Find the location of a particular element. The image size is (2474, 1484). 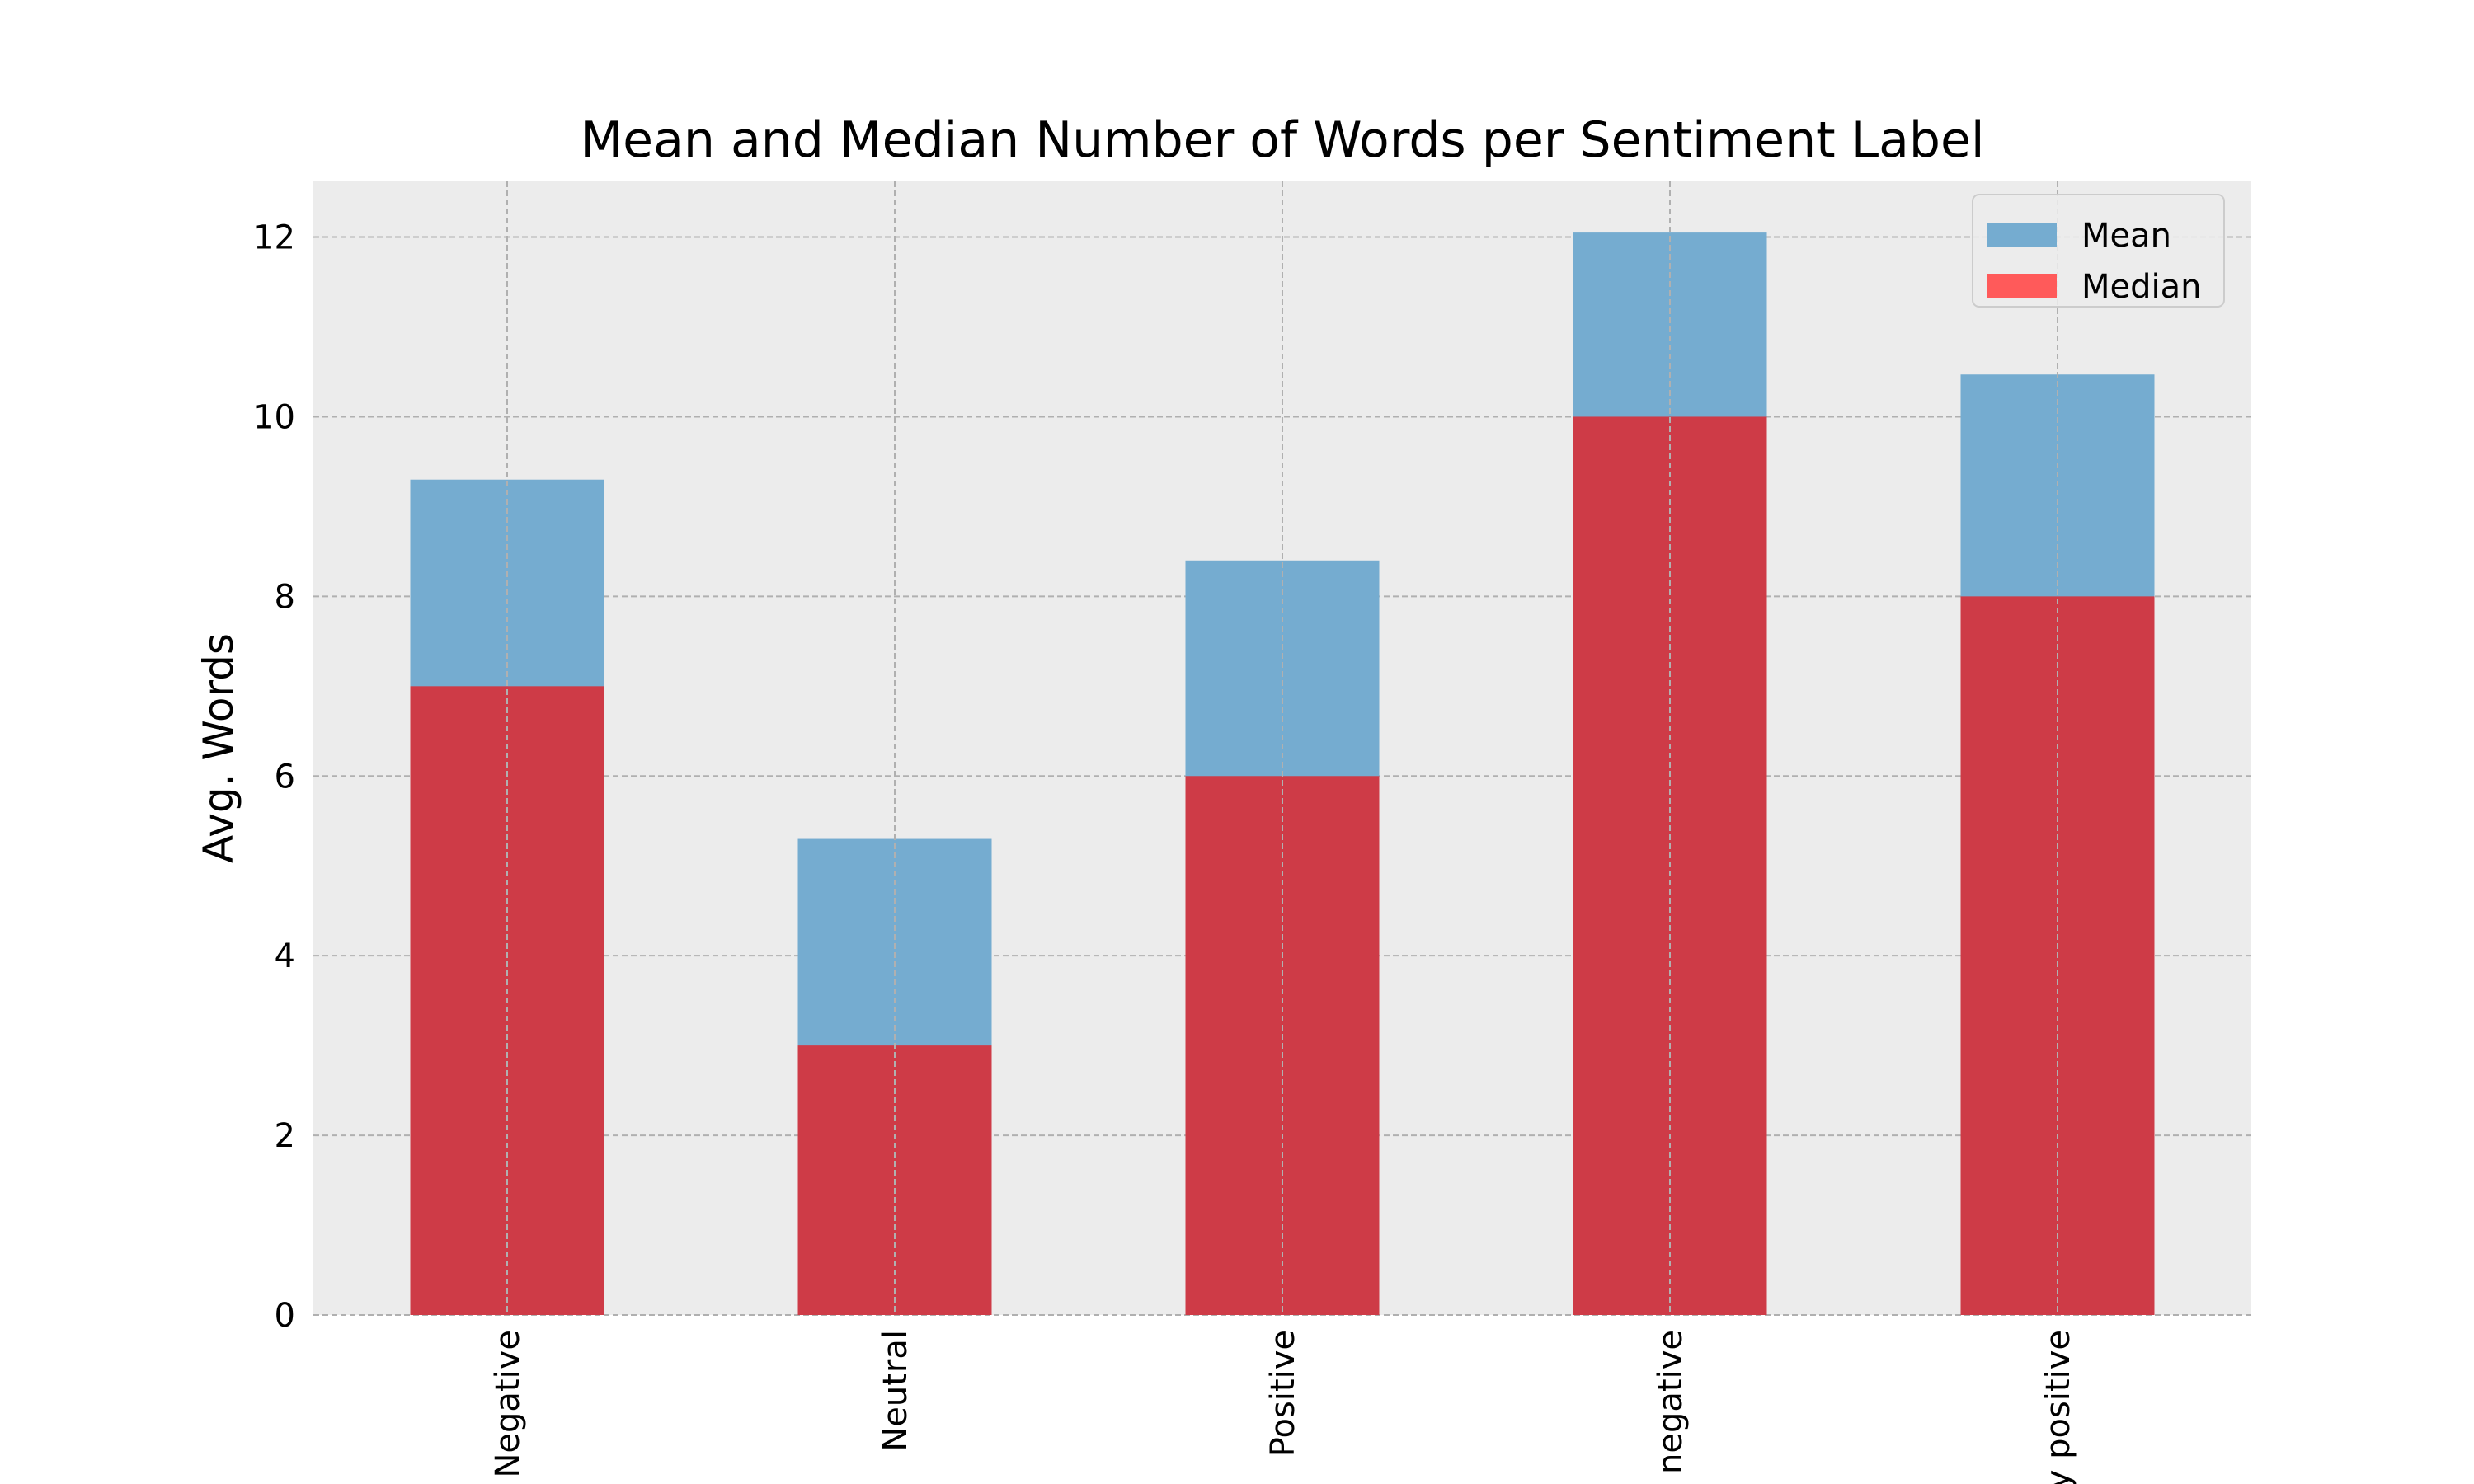

x-tick-label: Very positive is located at coordinates (2058, 1407).